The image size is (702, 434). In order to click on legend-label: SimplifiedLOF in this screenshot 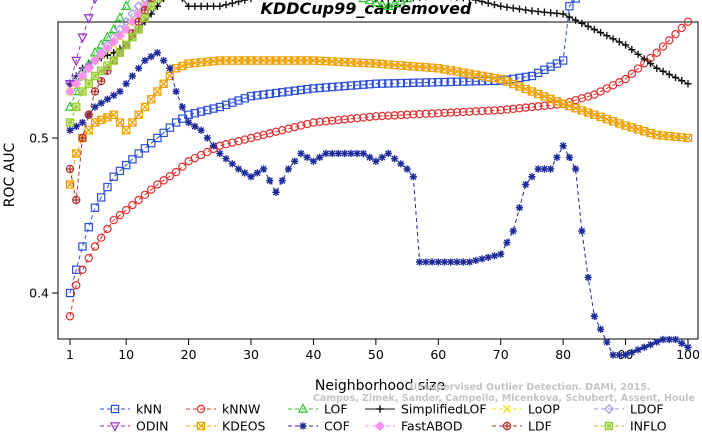, I will do `click(444, 409)`.